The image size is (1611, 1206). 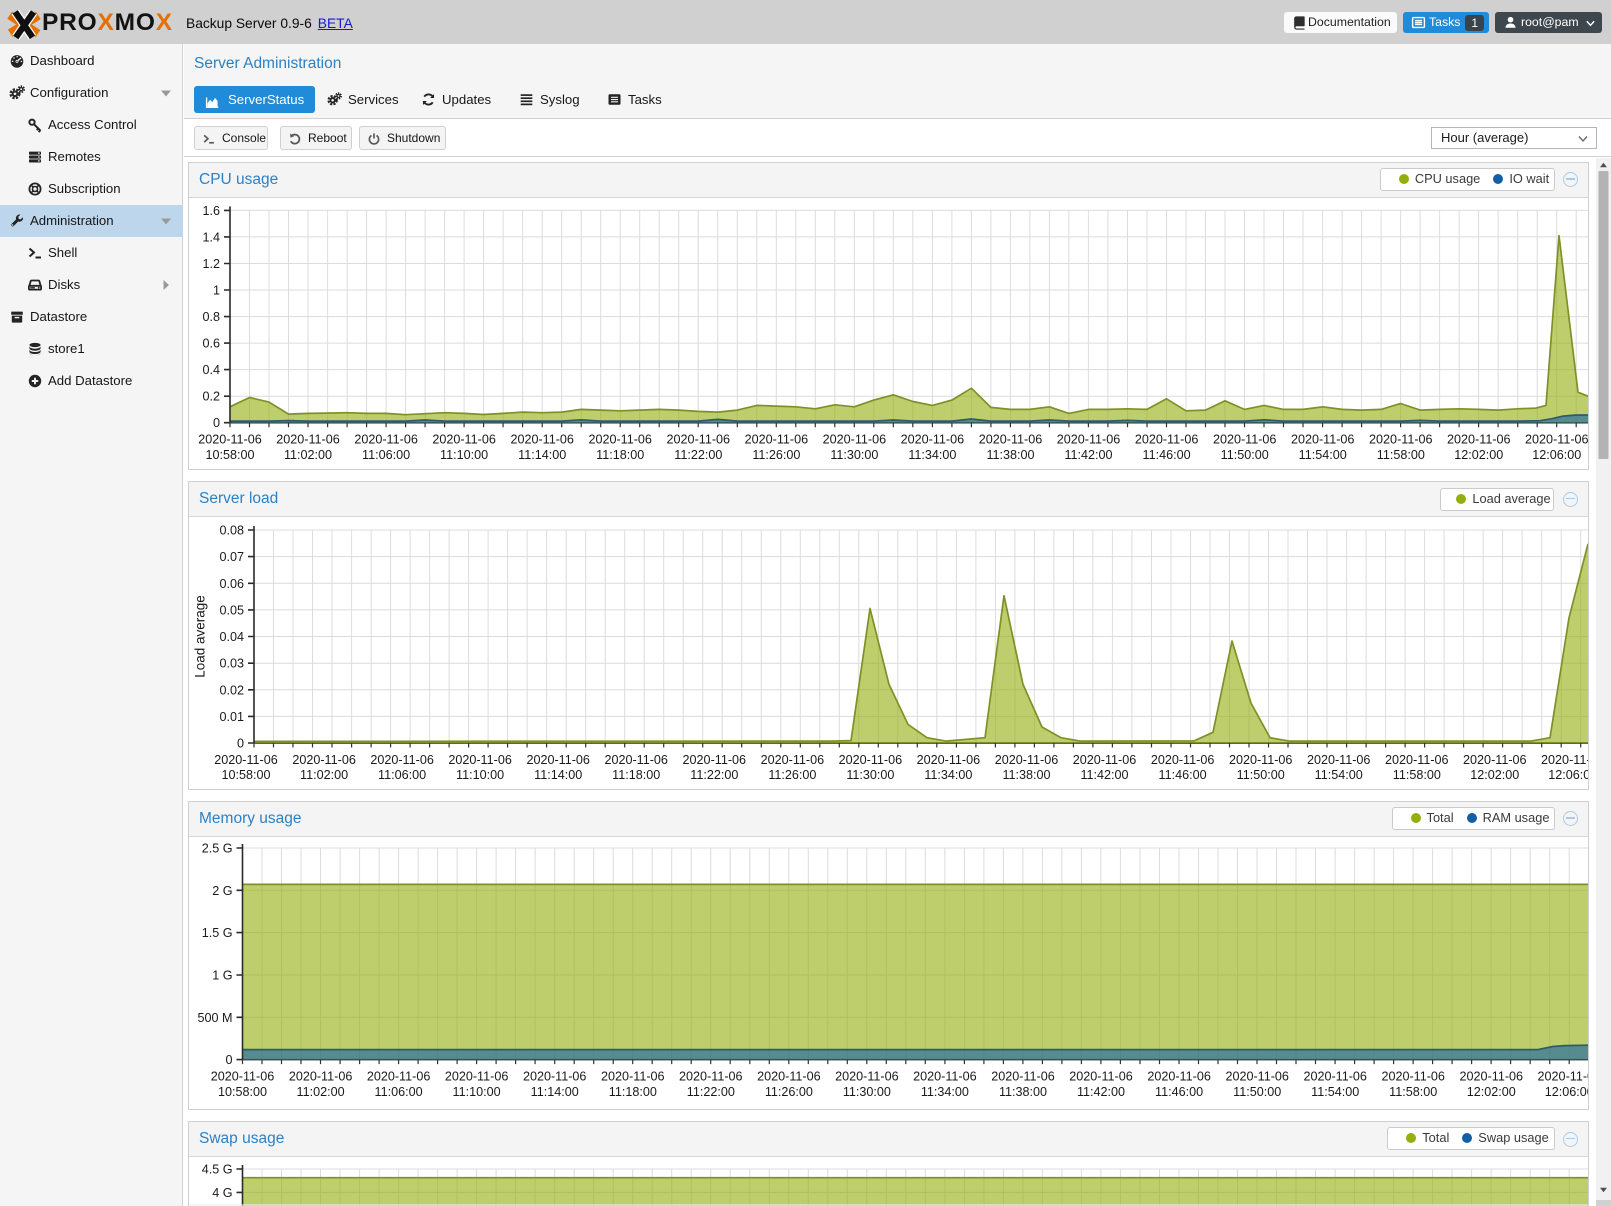 I want to click on svg-text: 1, so click(x=216, y=291).